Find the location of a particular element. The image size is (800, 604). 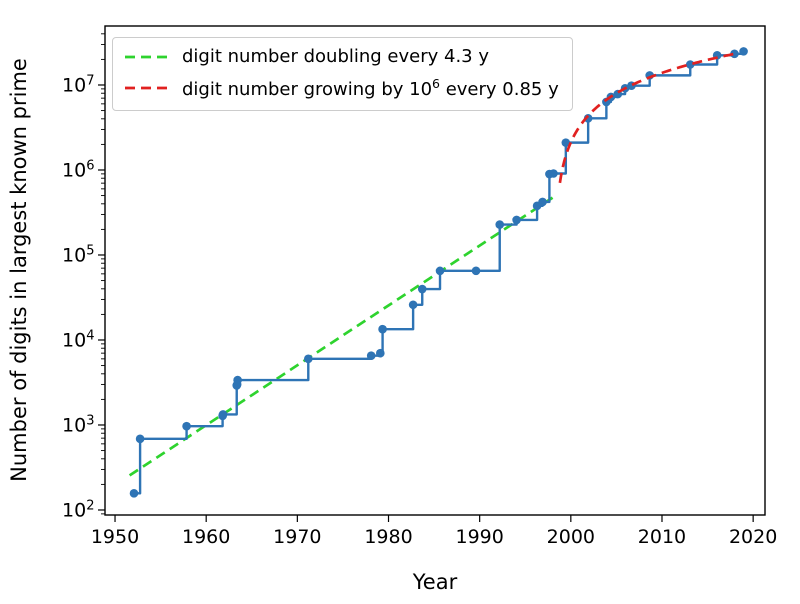

legend-label-linear-growth: digit number growing by 106 every 0.85 y is located at coordinates (370, 89).